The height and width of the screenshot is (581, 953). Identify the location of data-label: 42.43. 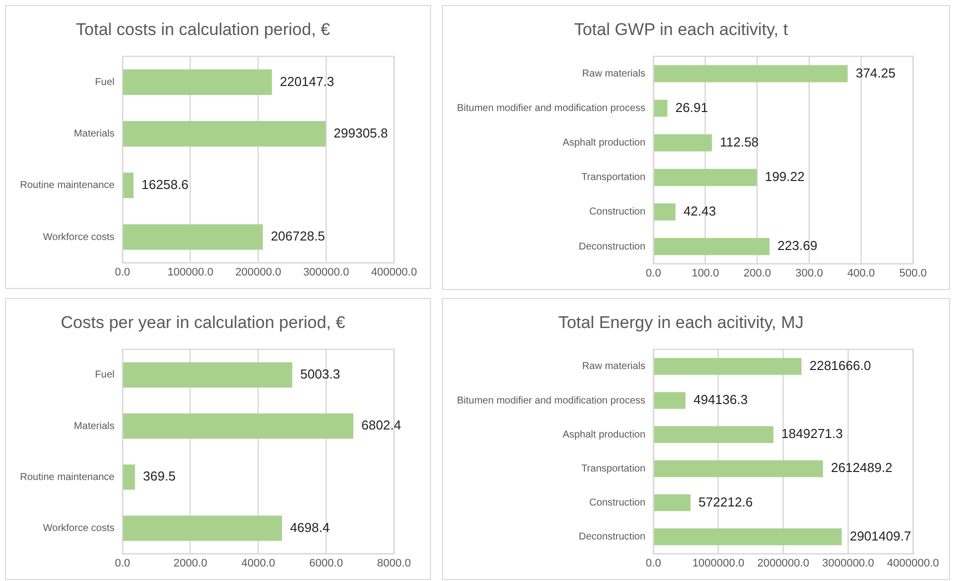
(699, 211).